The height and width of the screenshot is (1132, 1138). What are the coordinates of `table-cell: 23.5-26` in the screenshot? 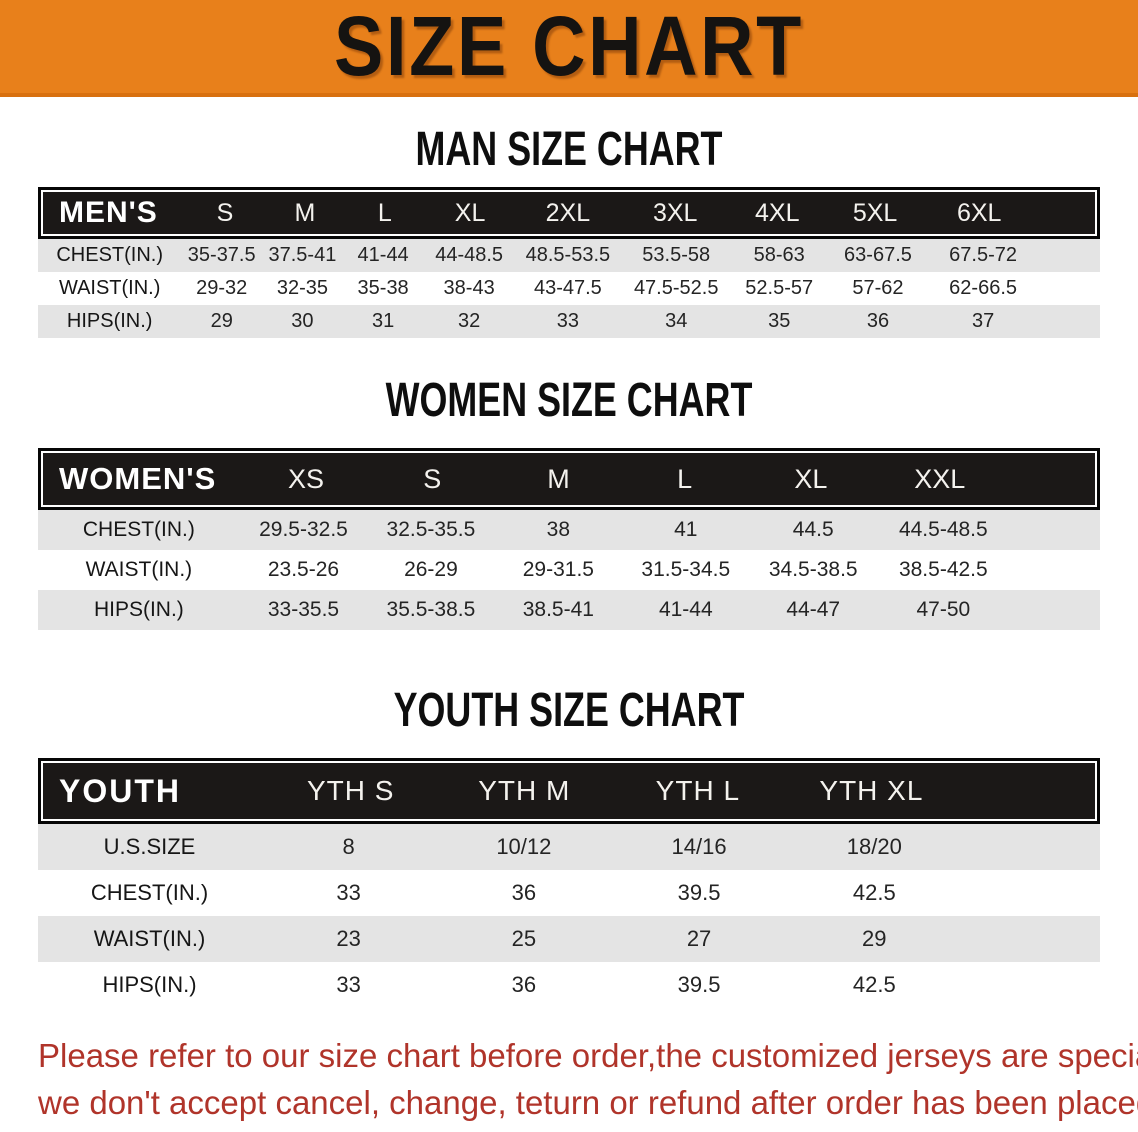 It's located at (303, 569).